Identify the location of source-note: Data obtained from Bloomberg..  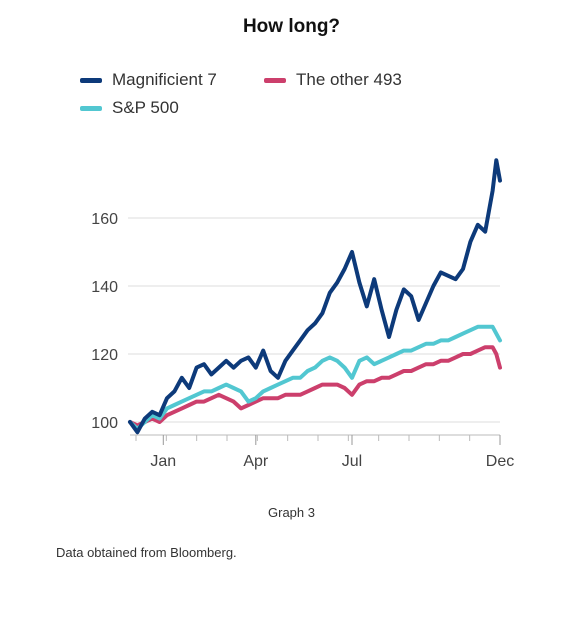
(146, 552).